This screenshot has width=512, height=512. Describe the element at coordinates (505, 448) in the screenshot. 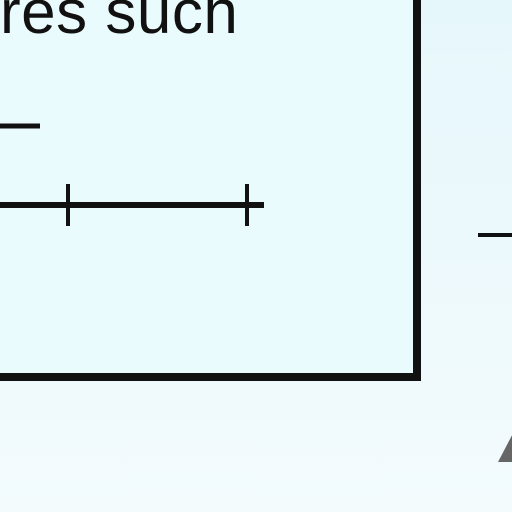

I see `gray-triangle-shape` at that location.